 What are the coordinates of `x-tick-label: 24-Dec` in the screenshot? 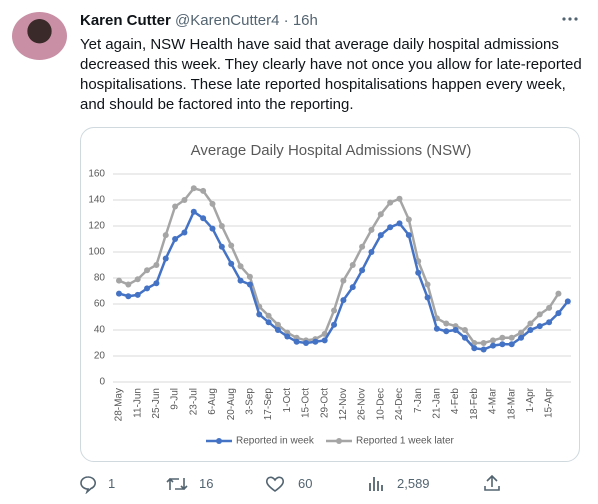 It's located at (399, 404).